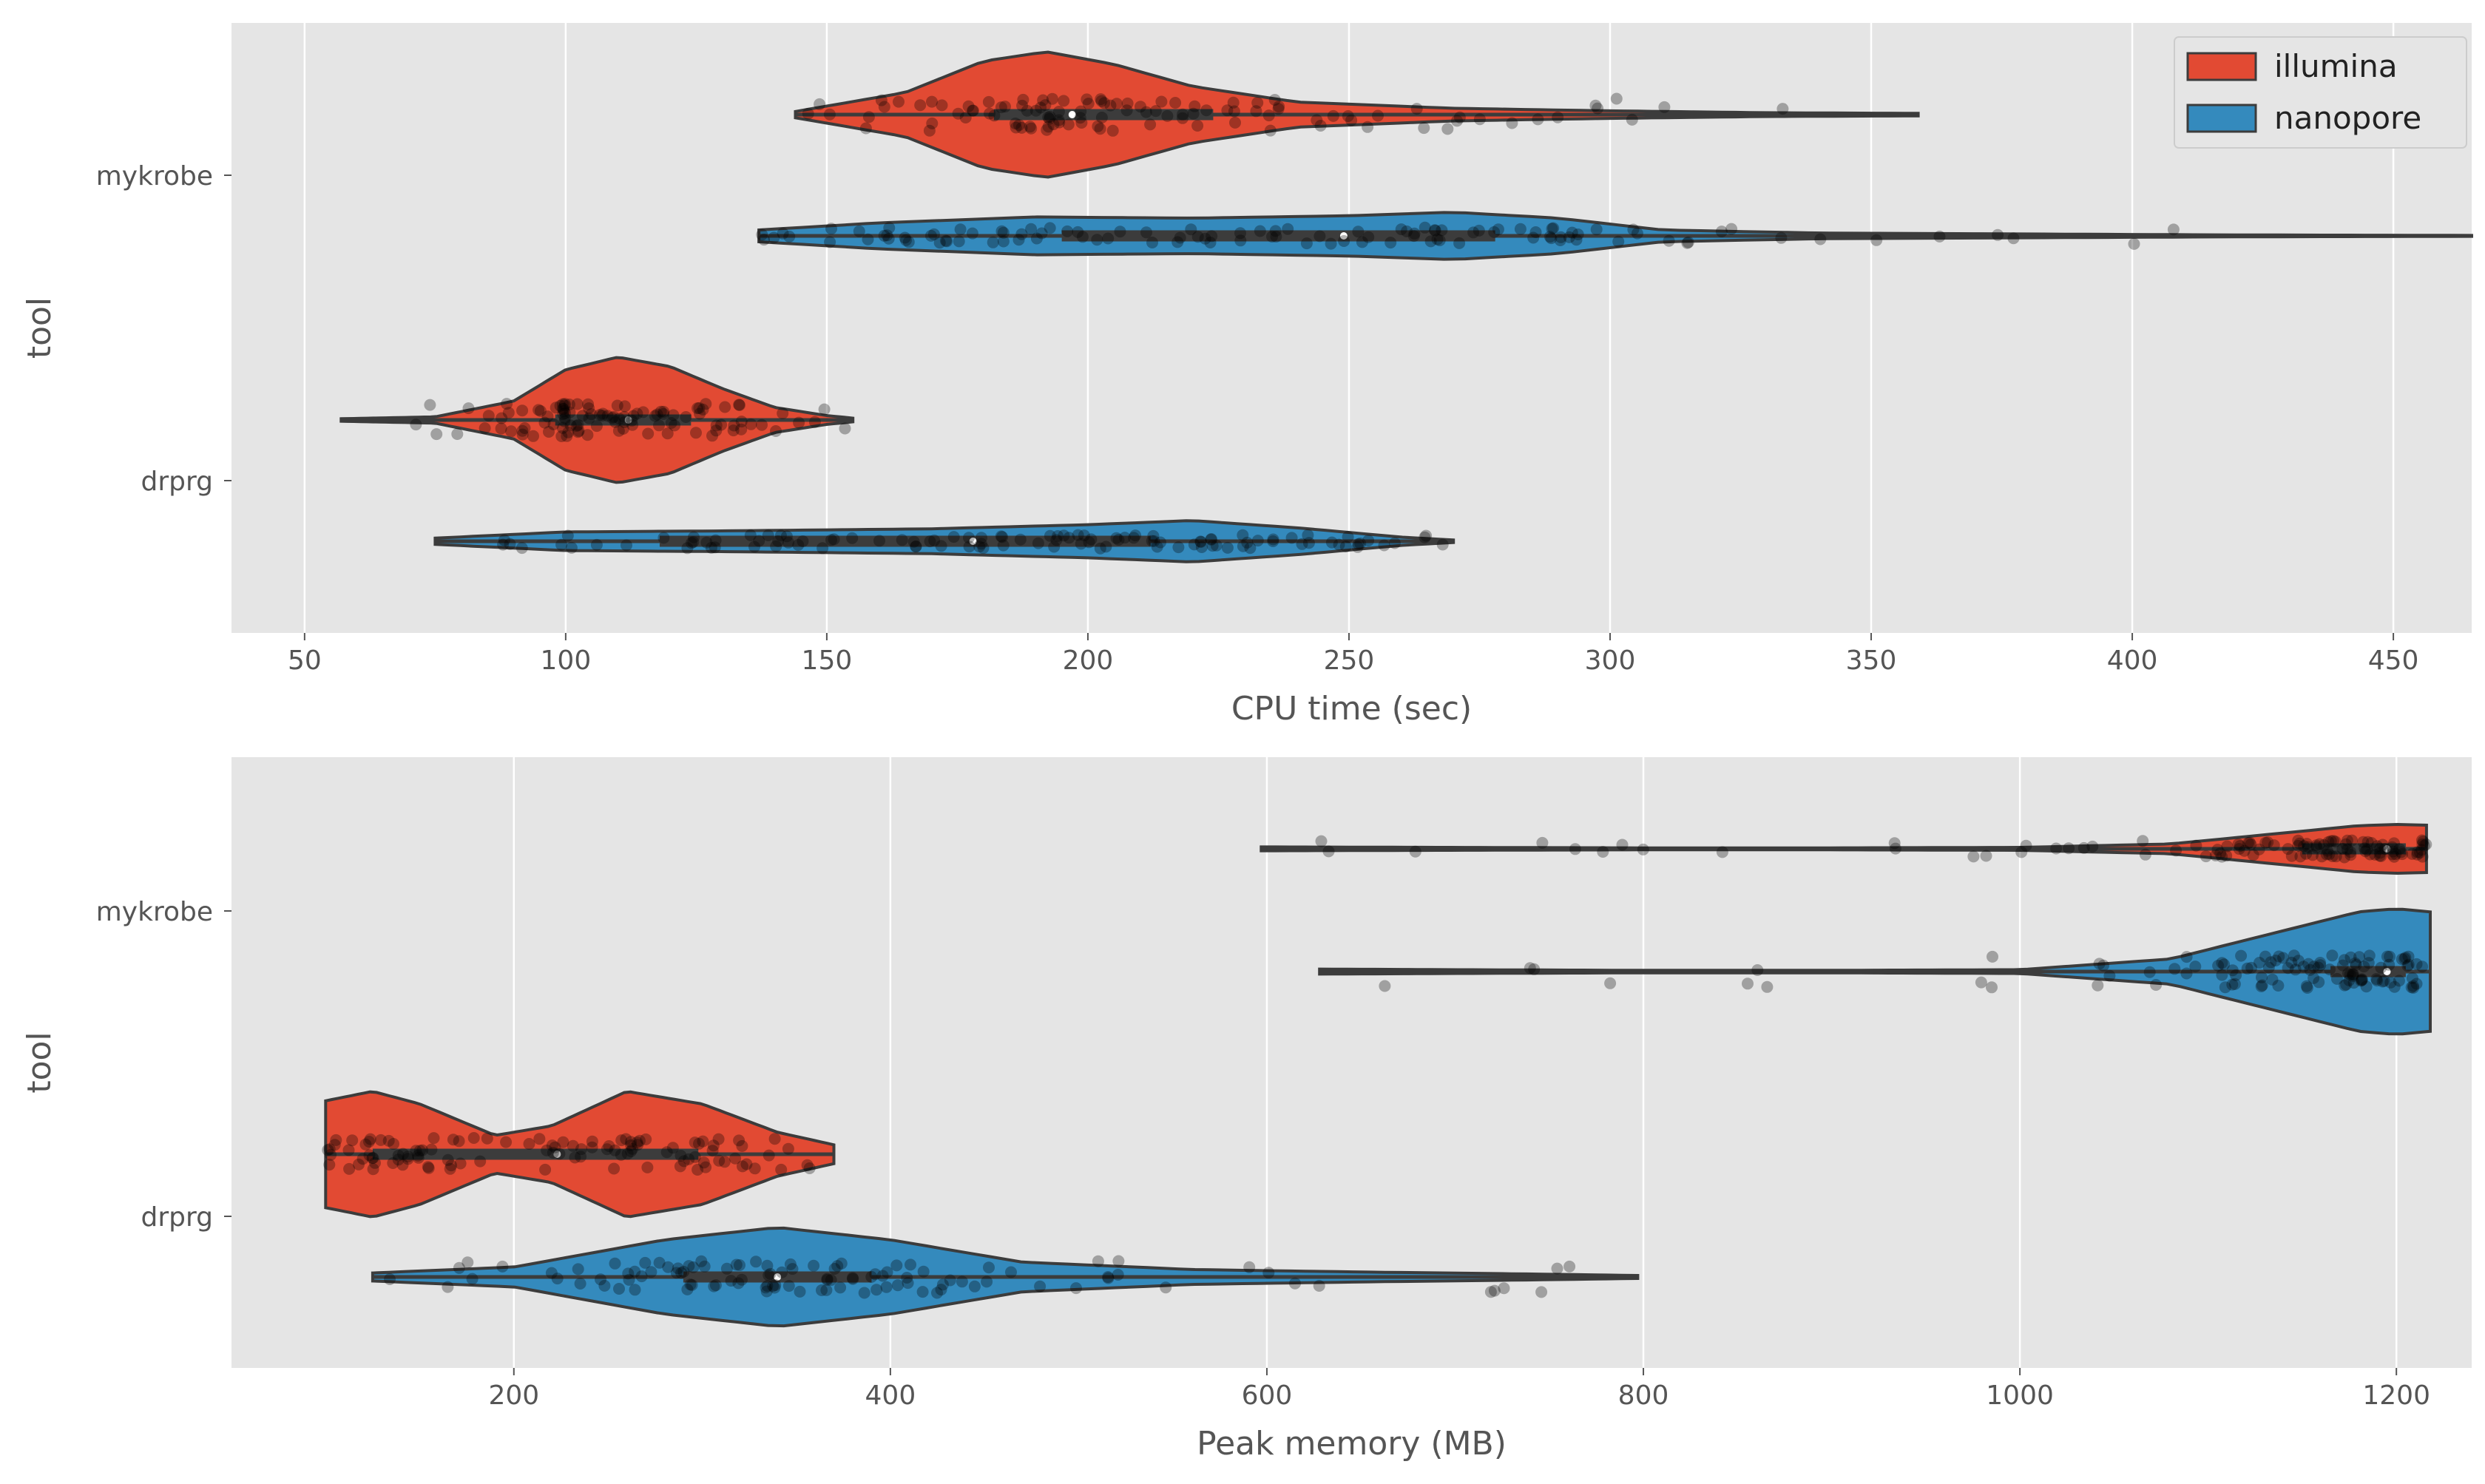 The height and width of the screenshot is (1484, 2485). What do you see at coordinates (177, 482) in the screenshot?
I see `y-tick-label: drprg` at bounding box center [177, 482].